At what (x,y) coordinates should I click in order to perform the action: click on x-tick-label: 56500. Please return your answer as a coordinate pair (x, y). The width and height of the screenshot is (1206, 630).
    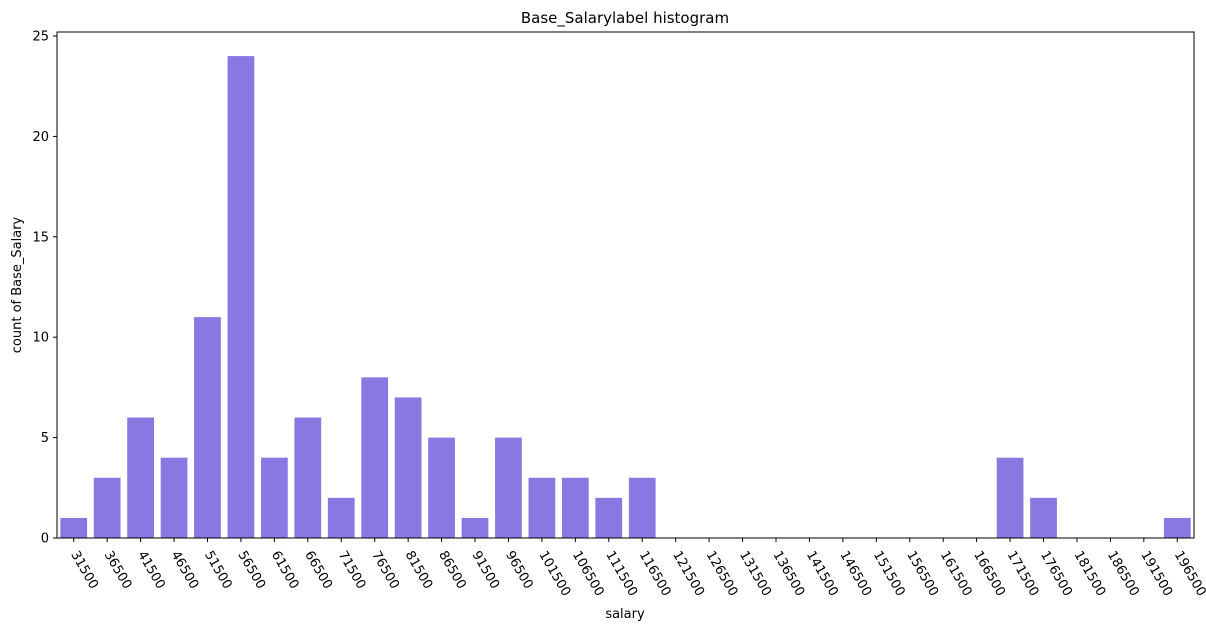
    Looking at the image, I should click on (251, 570).